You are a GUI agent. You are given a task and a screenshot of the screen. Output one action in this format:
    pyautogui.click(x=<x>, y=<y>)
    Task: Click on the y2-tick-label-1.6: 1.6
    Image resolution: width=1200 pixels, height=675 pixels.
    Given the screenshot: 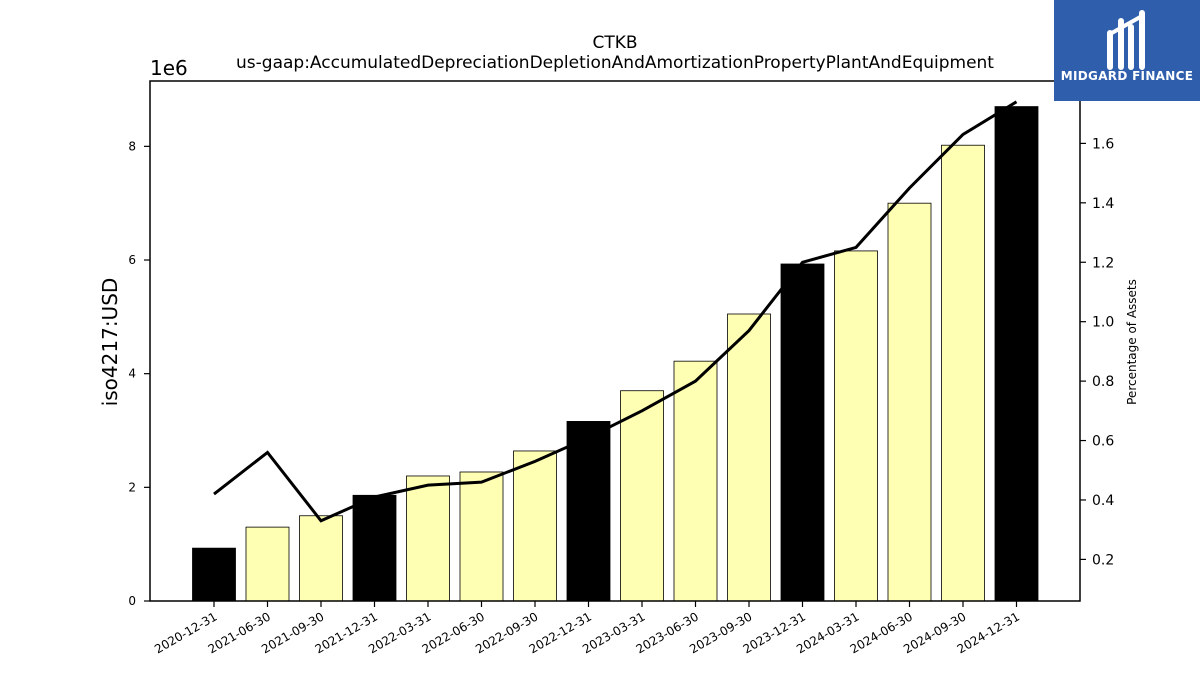 What is the action you would take?
    pyautogui.click(x=1103, y=144)
    